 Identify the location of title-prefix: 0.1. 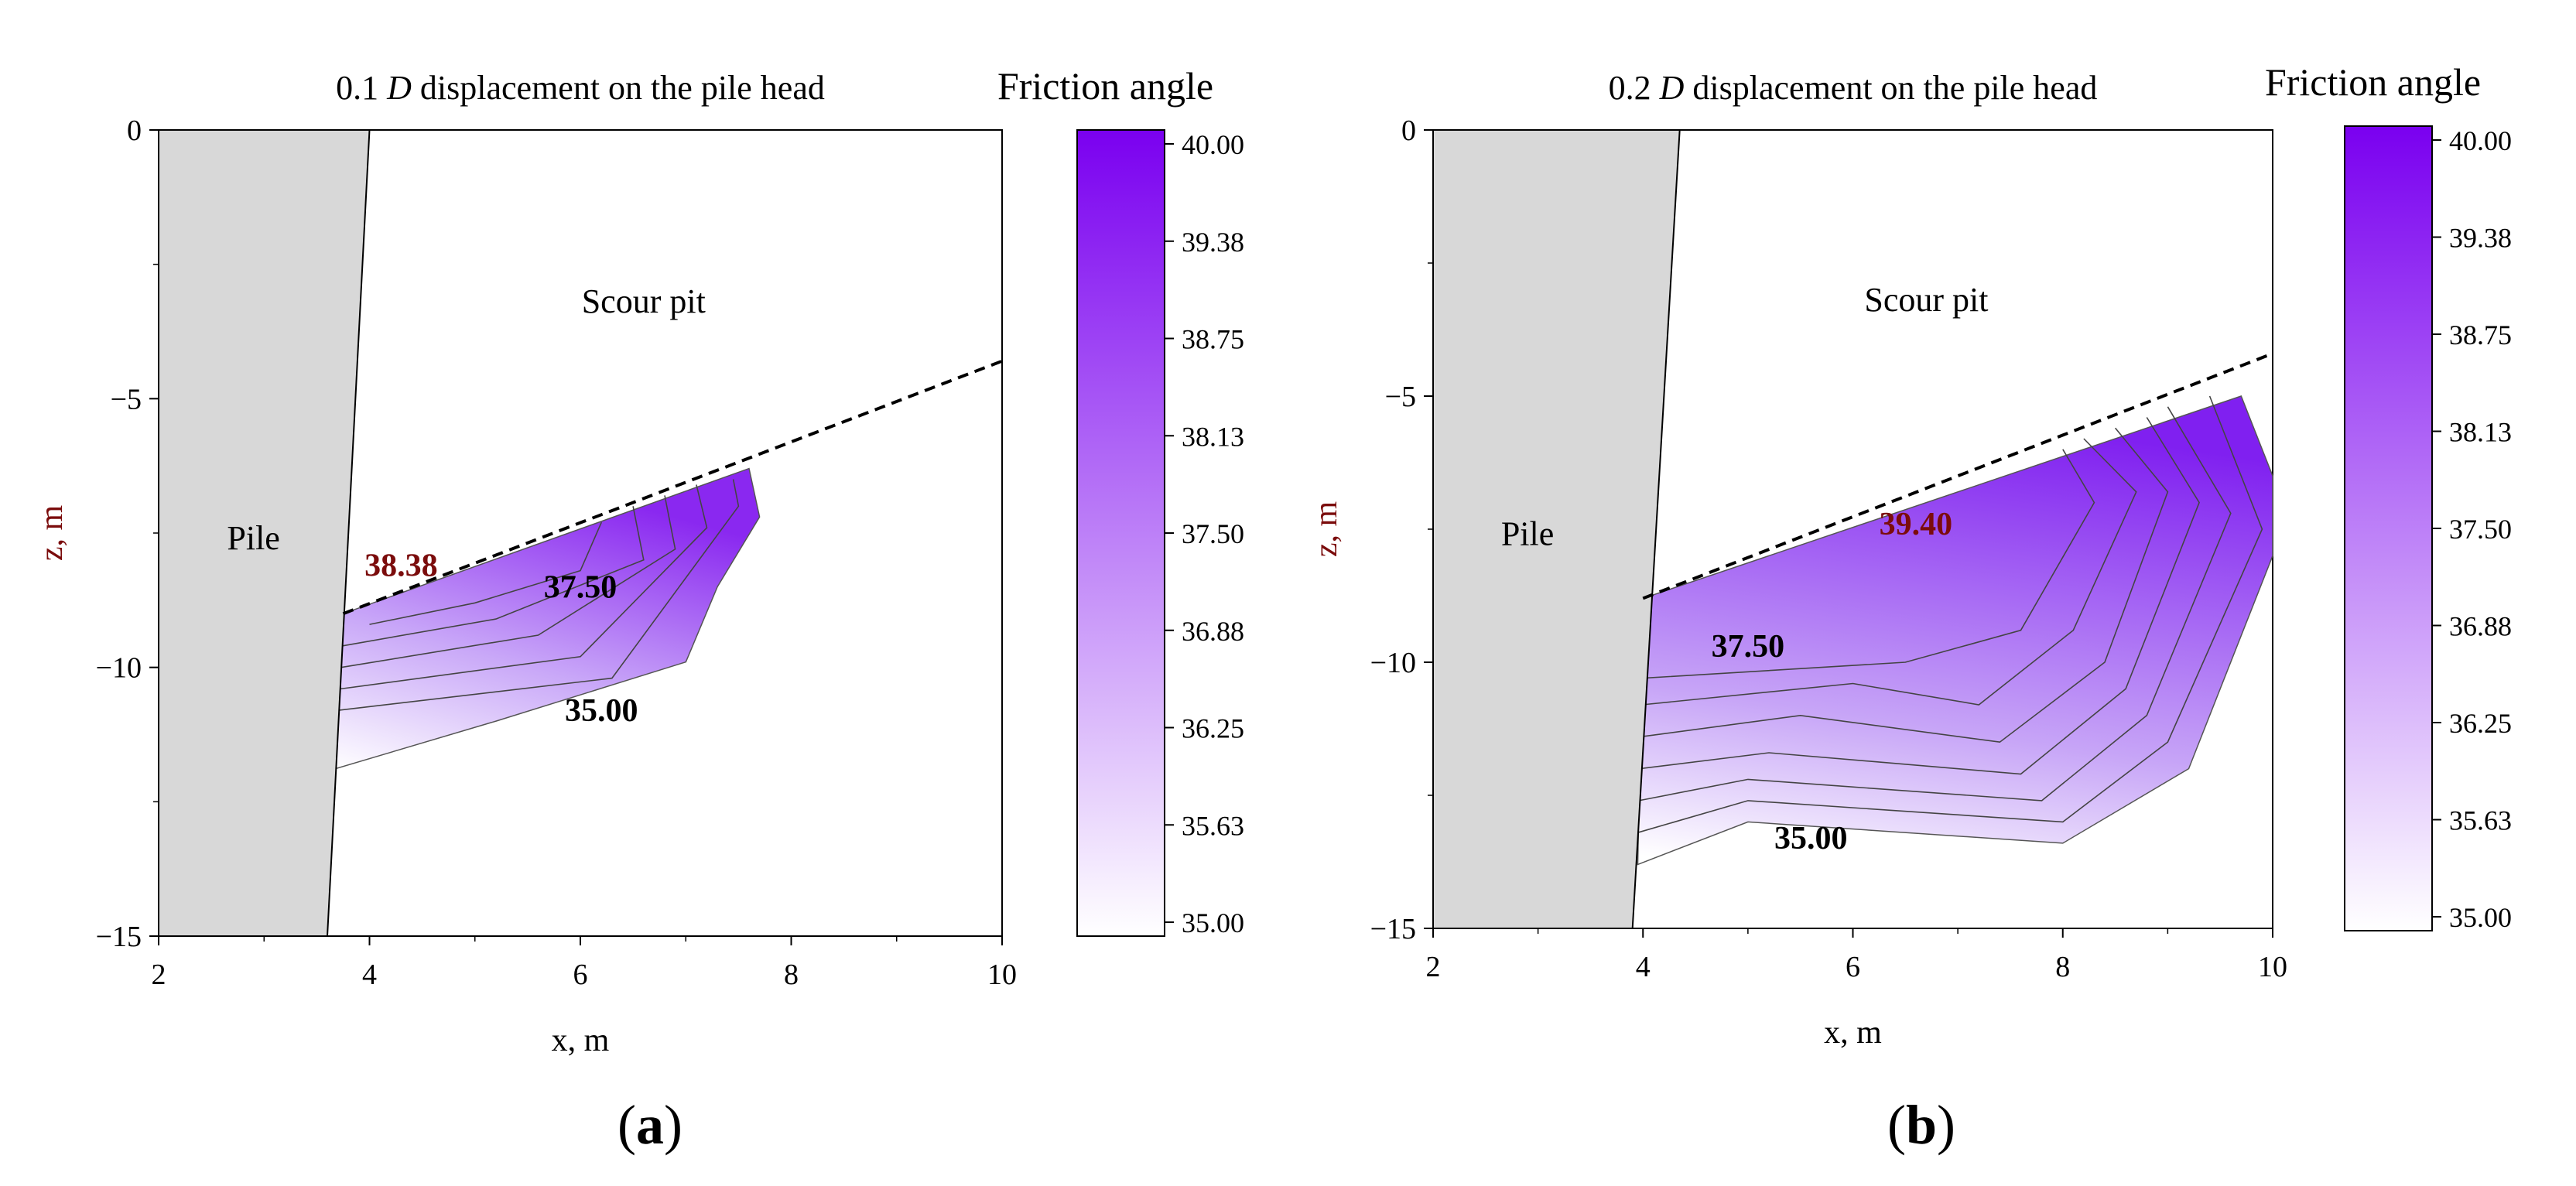
(362, 88).